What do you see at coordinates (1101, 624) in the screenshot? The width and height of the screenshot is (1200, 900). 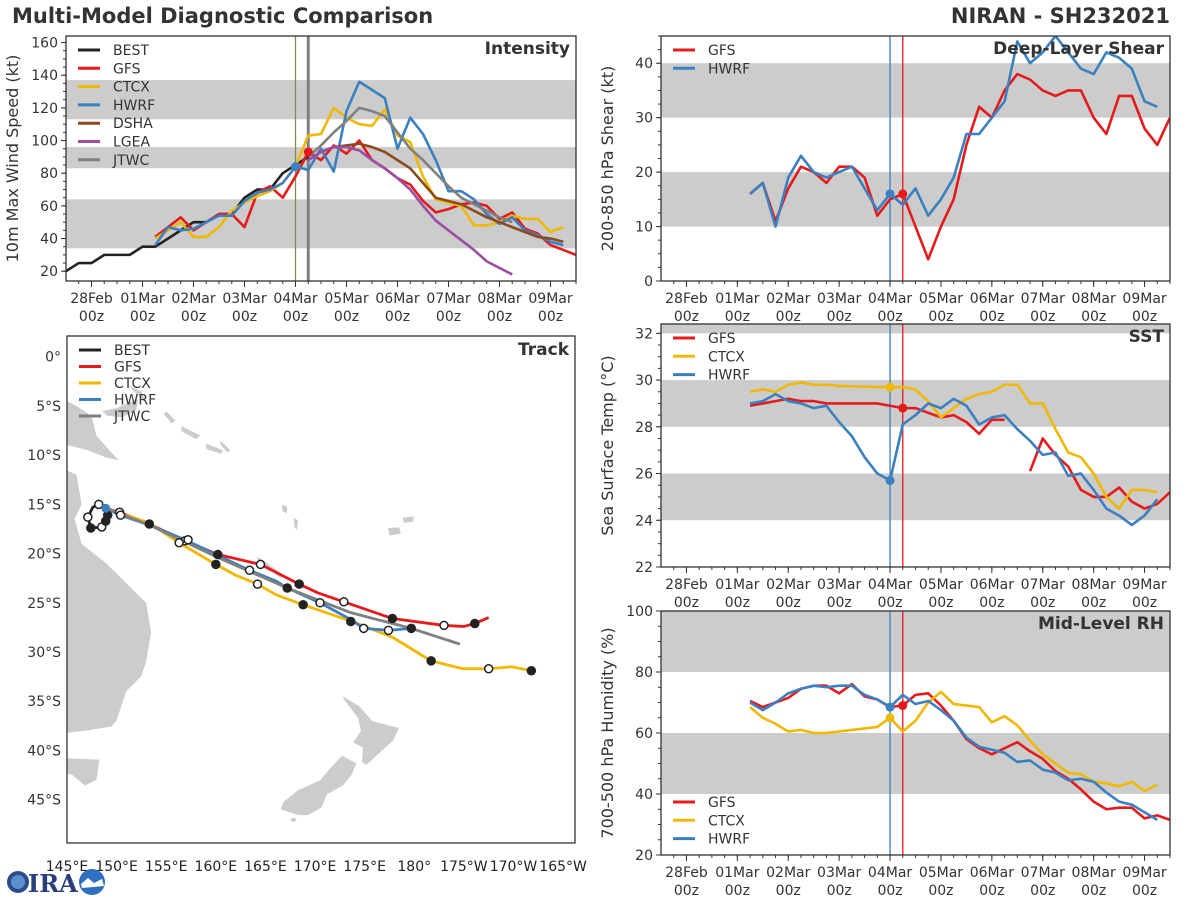 I see `panel-title: Mid-Level RH` at bounding box center [1101, 624].